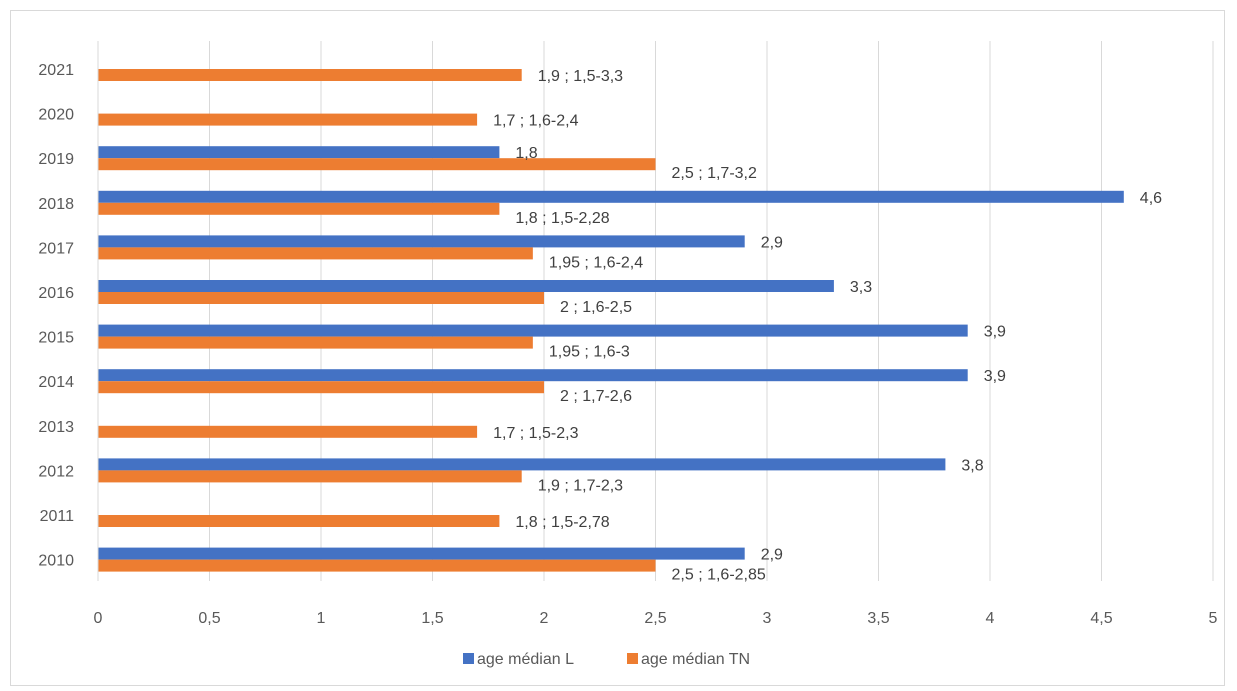  Describe the element at coordinates (562, 522) in the screenshot. I see `data-label-tn: 1,8 ; 1,5-2,78` at that location.